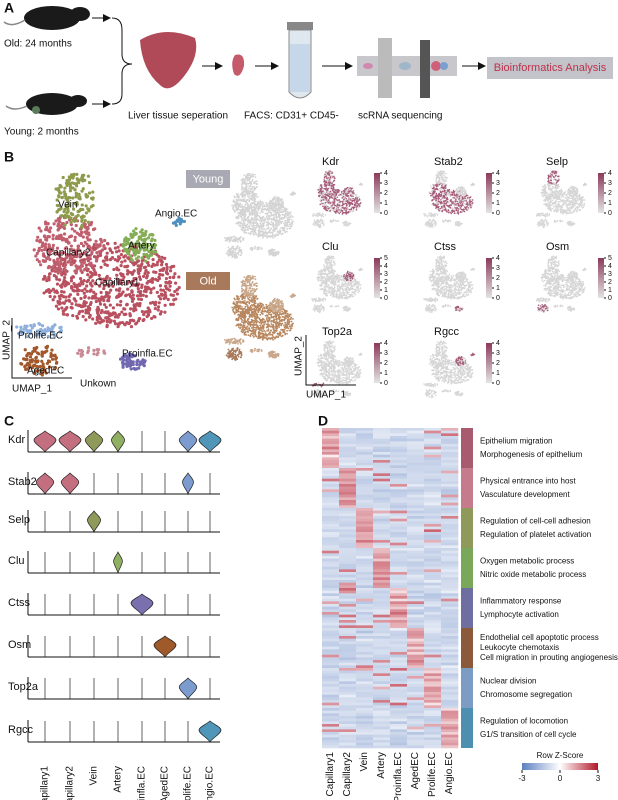 The image size is (618, 800). What do you see at coordinates (122, 61) in the screenshot?
I see `bracket` at bounding box center [122, 61].